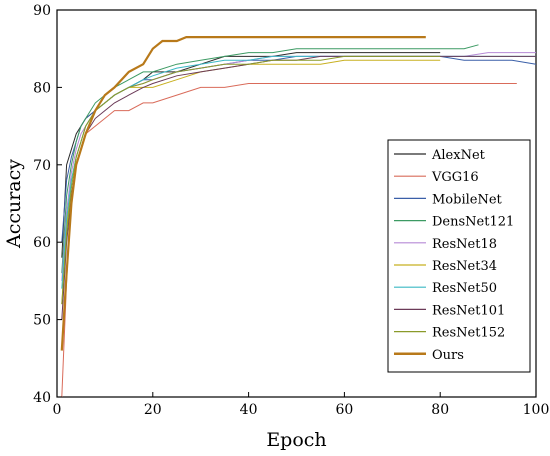  What do you see at coordinates (42, 398) in the screenshot?
I see `y-tick-label: 40` at bounding box center [42, 398].